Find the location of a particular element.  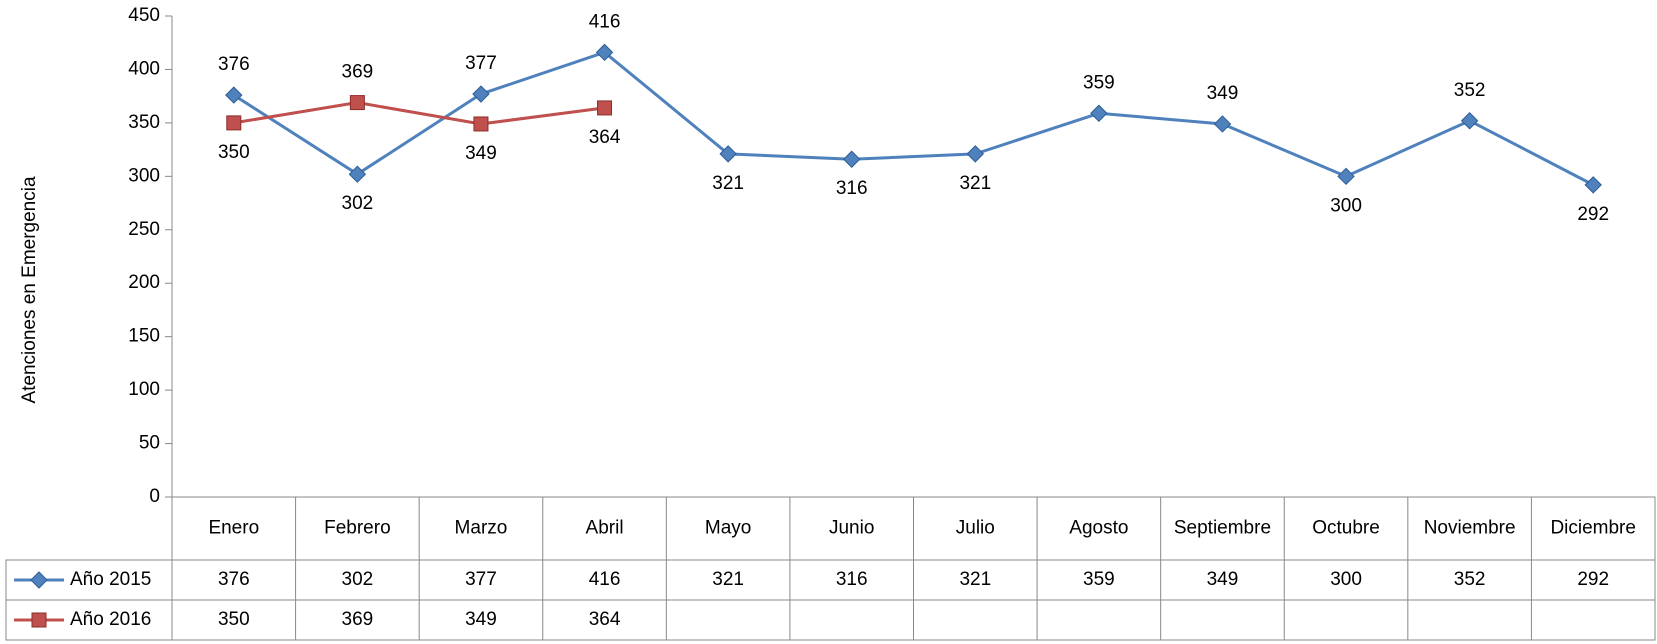

y-tick-label: 100 is located at coordinates (144, 389).